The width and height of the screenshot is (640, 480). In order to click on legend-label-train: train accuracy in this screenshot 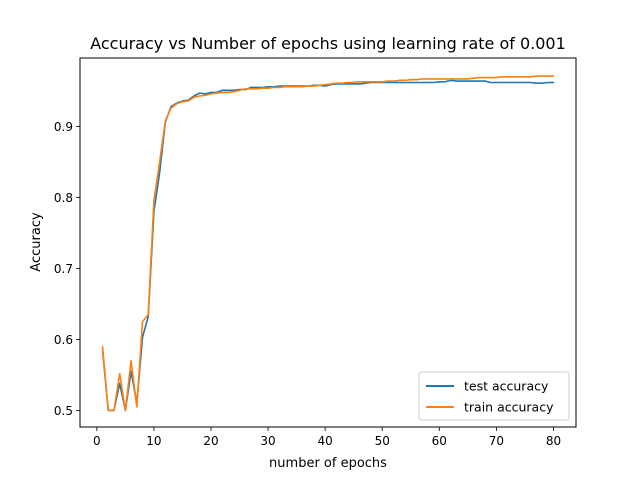, I will do `click(509, 407)`.